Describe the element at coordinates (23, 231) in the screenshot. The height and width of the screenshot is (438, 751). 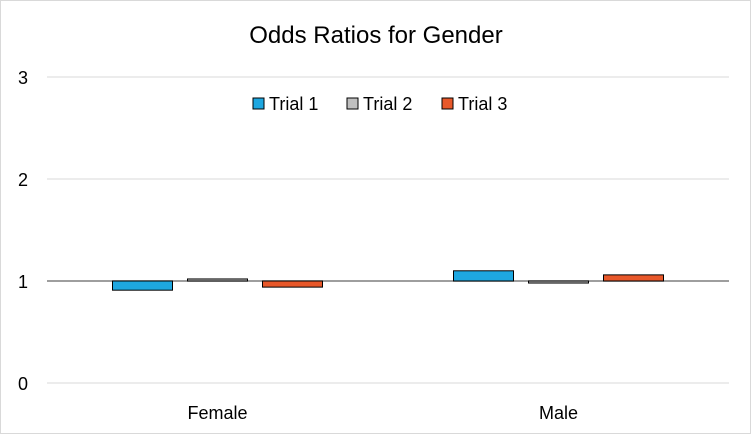
I see `y-axis-tick-labels: 0 1 2 3` at that location.